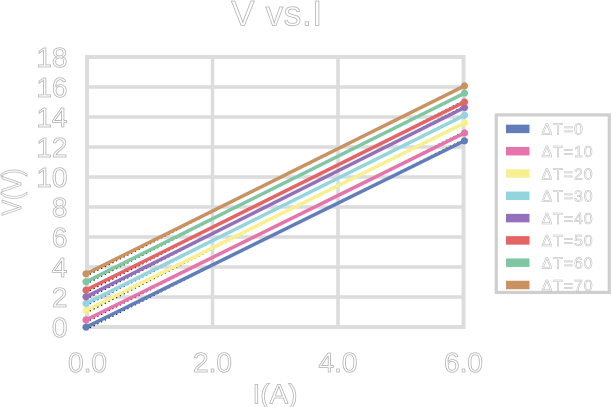 The height and width of the screenshot is (407, 612). I want to click on svg-text: ΔT=50, so click(568, 241).